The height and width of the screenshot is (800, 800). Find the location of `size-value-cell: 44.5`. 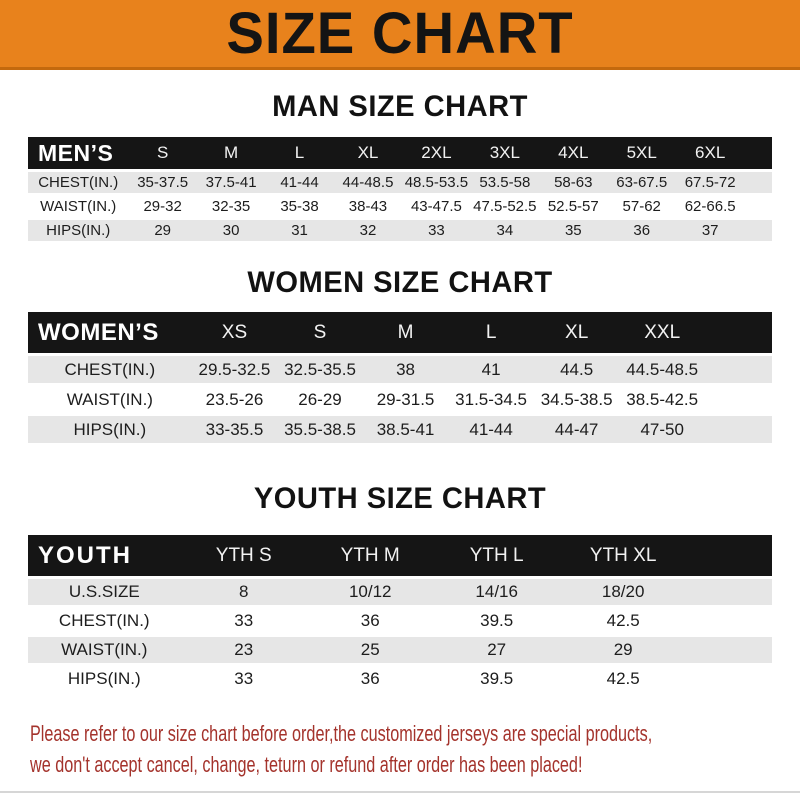

size-value-cell: 44.5 is located at coordinates (577, 369).